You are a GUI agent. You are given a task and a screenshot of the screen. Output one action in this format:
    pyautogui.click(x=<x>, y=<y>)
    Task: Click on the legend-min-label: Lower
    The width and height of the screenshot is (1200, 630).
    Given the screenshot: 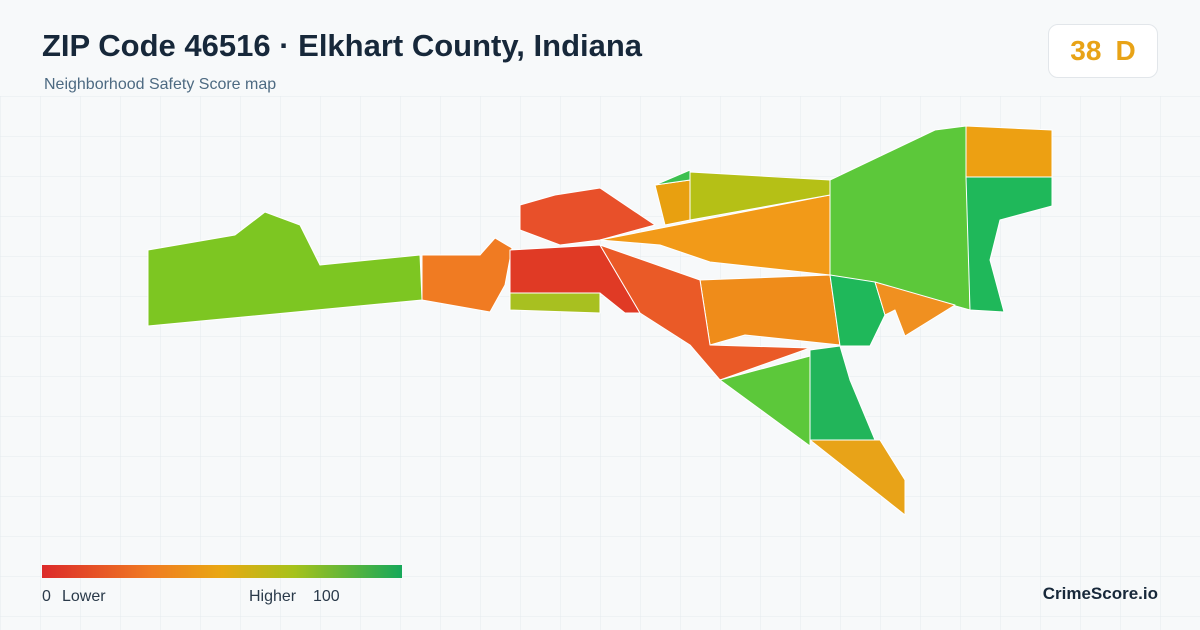 What is the action you would take?
    pyautogui.click(x=84, y=596)
    